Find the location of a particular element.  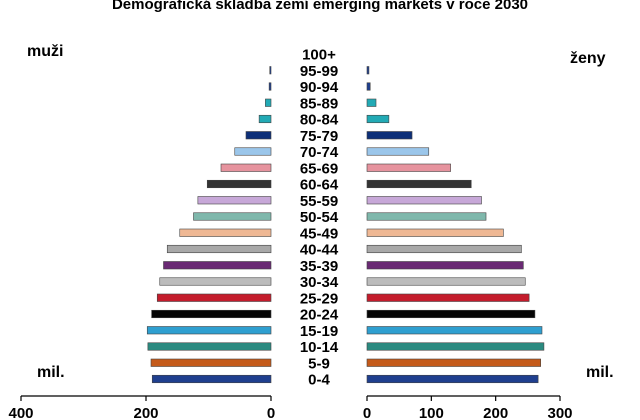

age-label-50-54: 50-54 is located at coordinates (319, 217).